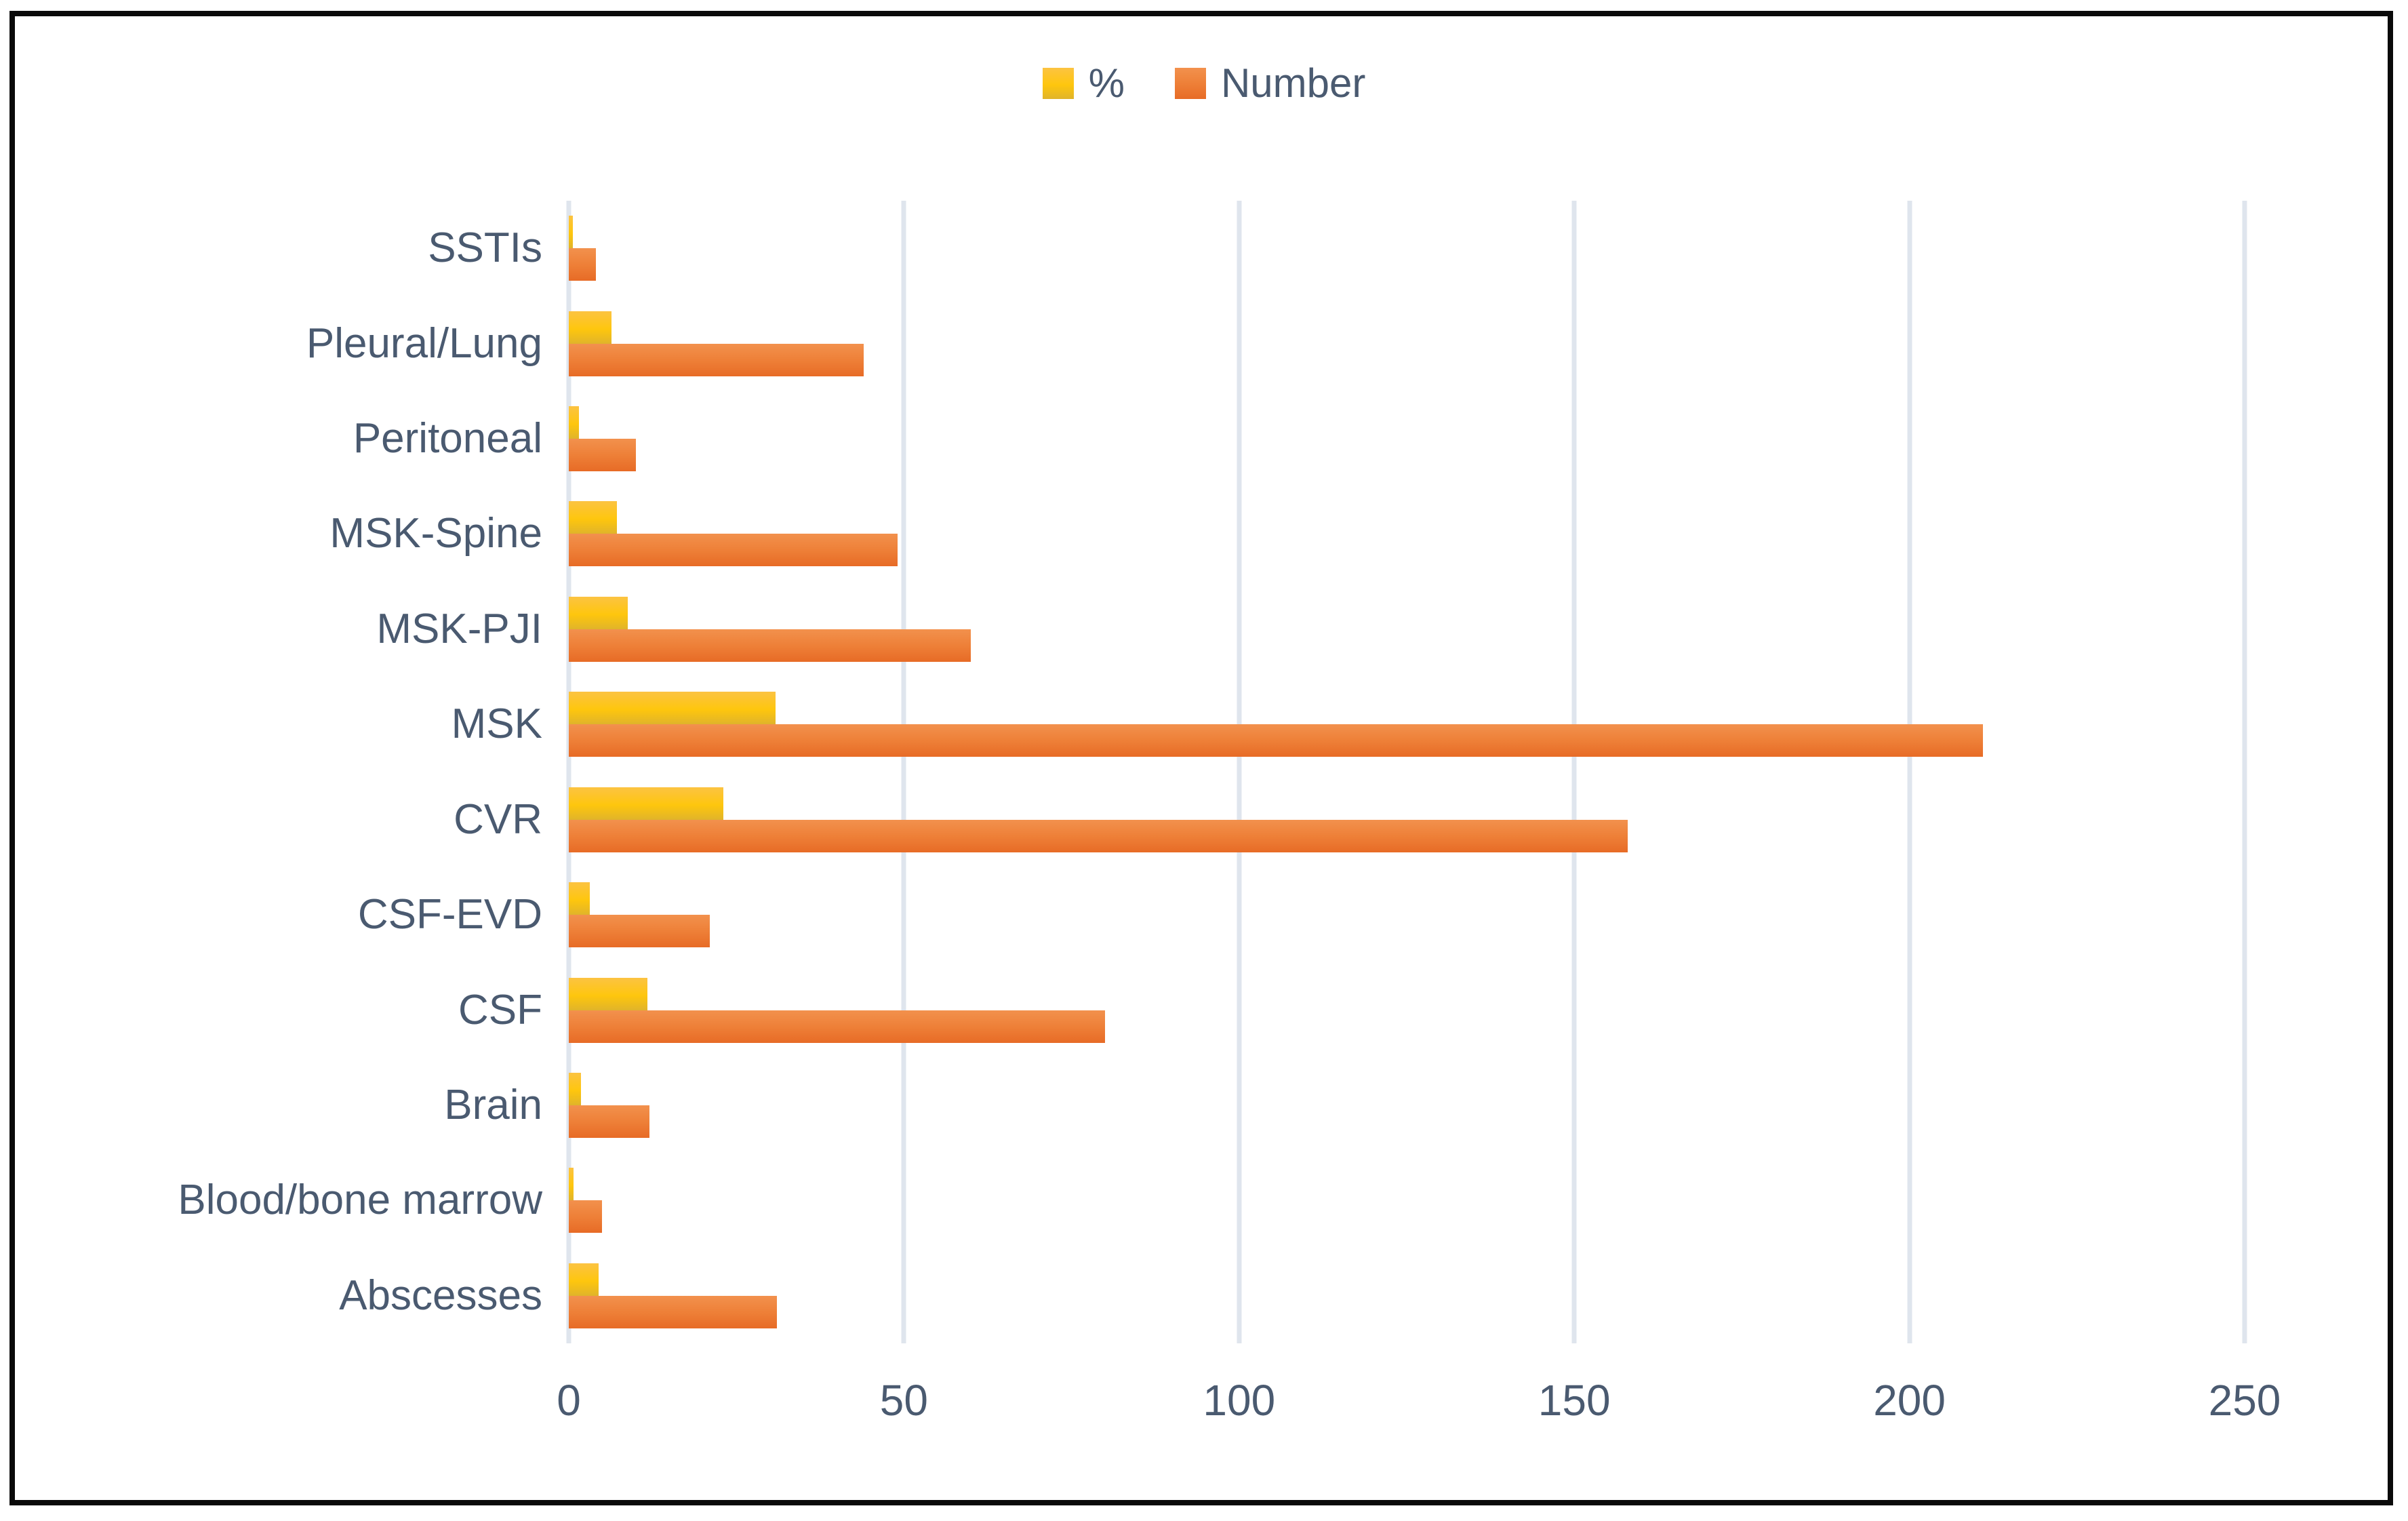  What do you see at coordinates (1574, 1400) in the screenshot?
I see `x-tick-label: 150` at bounding box center [1574, 1400].